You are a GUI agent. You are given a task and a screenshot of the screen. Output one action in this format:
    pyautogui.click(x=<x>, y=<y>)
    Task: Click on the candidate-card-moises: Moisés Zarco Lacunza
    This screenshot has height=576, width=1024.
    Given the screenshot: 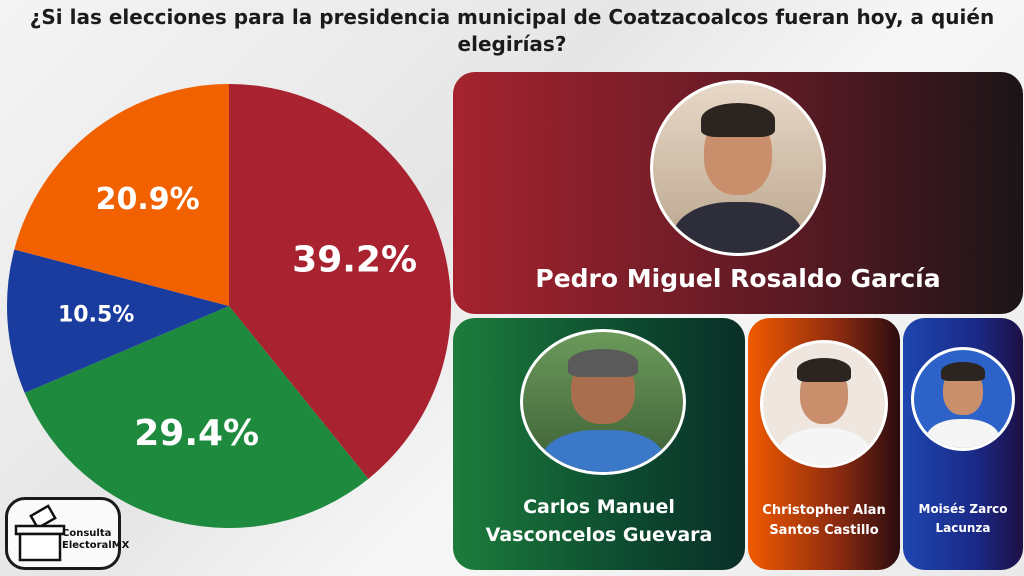 What is the action you would take?
    pyautogui.click(x=963, y=444)
    